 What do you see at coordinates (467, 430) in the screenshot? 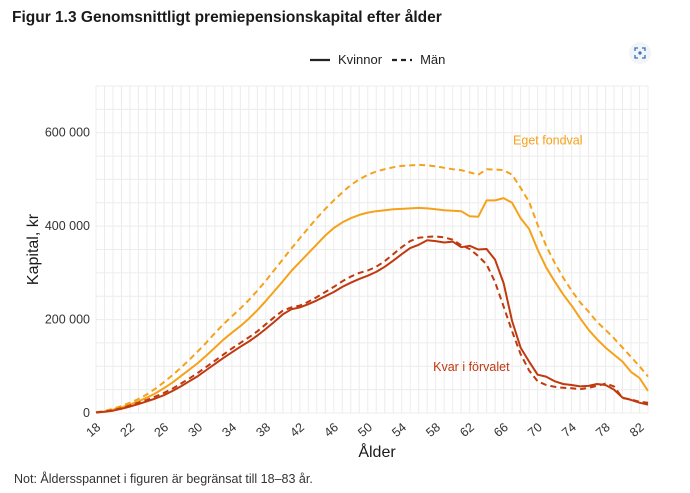
I see `x-tick-label: 62` at bounding box center [467, 430].